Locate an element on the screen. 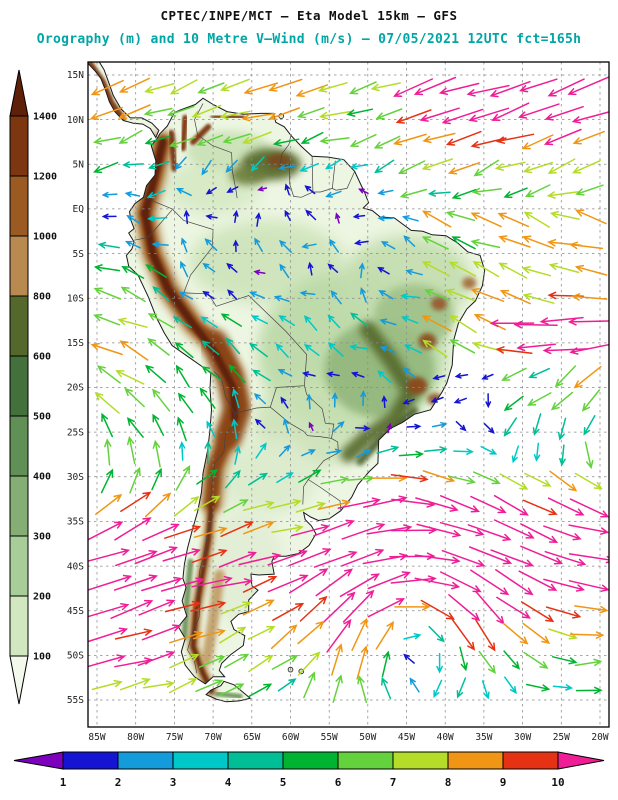  colorbar-arrow-bottom is located at coordinates (19, 680).